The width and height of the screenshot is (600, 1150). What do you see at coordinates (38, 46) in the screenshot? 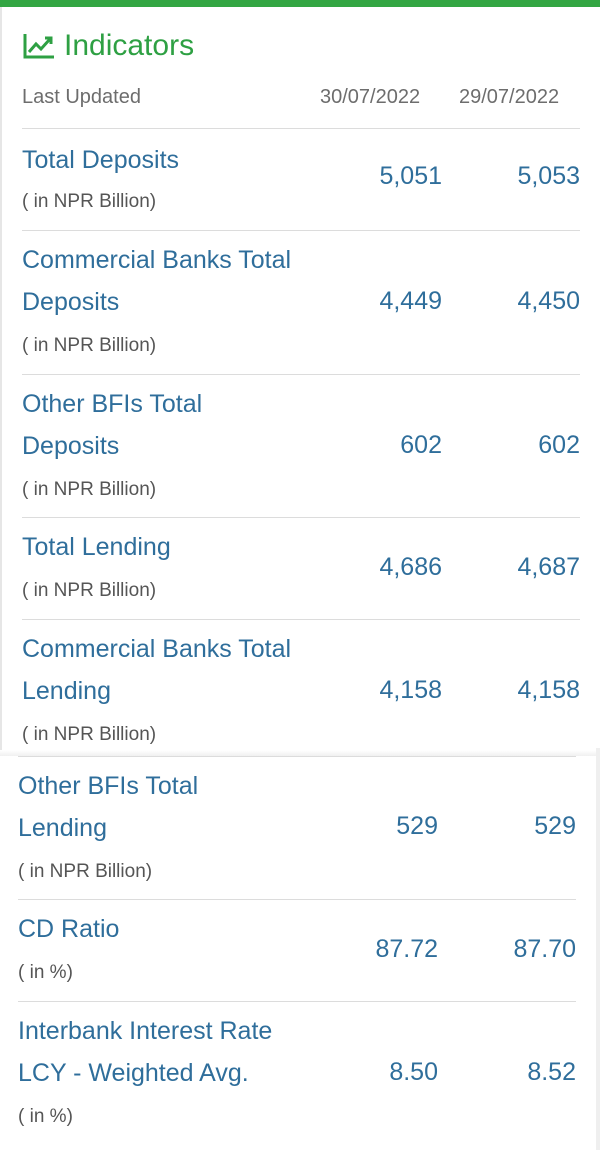
I see `trend-chart-icon` at bounding box center [38, 46].